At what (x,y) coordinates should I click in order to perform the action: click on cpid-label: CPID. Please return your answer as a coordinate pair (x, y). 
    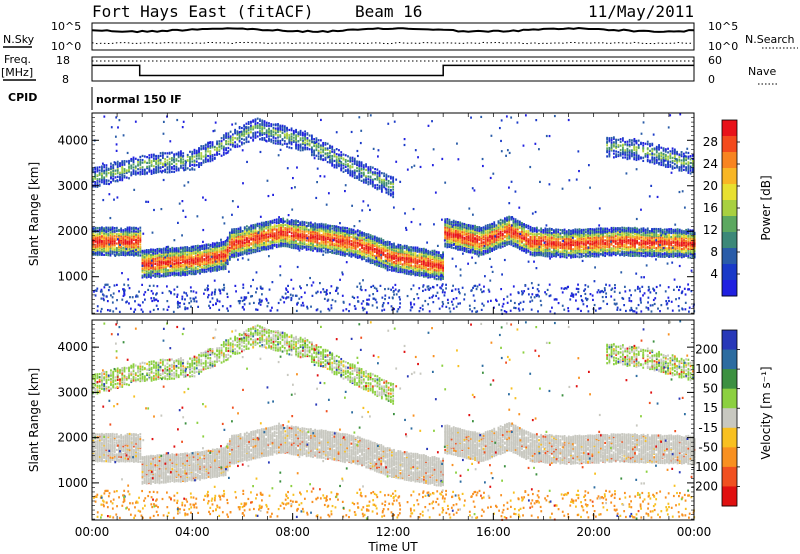
    Looking at the image, I should click on (22, 97).